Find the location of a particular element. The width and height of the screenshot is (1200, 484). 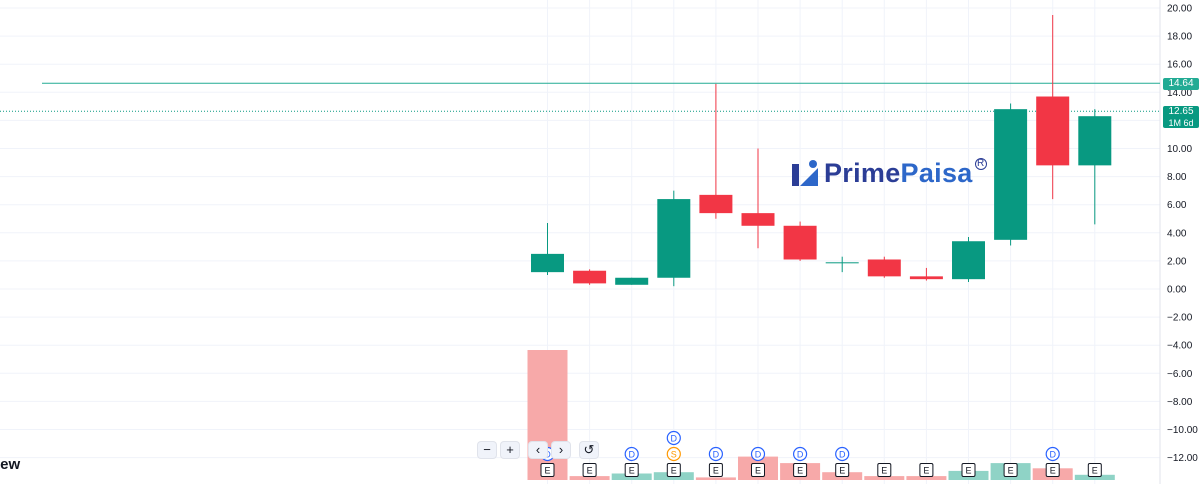

logo-text-prime: Prime is located at coordinates (862, 172).